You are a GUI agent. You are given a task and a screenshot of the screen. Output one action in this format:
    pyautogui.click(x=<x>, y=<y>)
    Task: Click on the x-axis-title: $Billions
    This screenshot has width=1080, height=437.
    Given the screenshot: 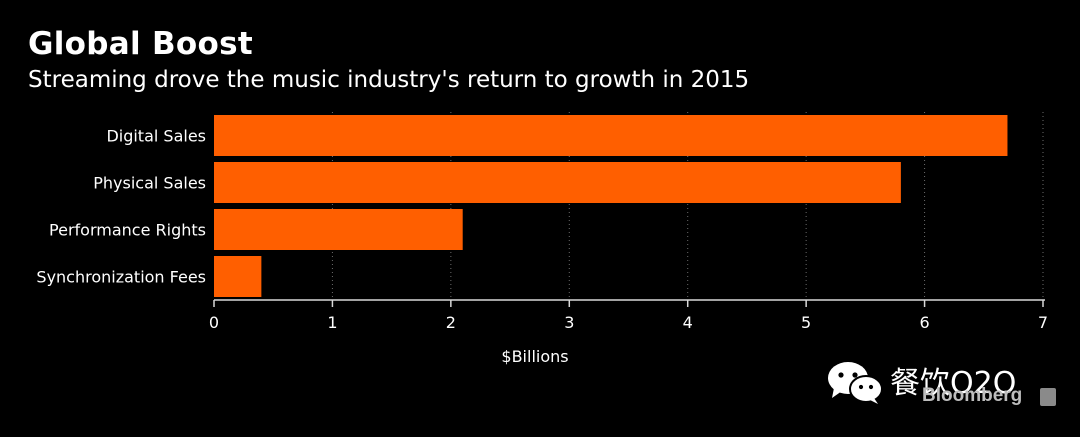 What is the action you would take?
    pyautogui.click(x=534, y=356)
    